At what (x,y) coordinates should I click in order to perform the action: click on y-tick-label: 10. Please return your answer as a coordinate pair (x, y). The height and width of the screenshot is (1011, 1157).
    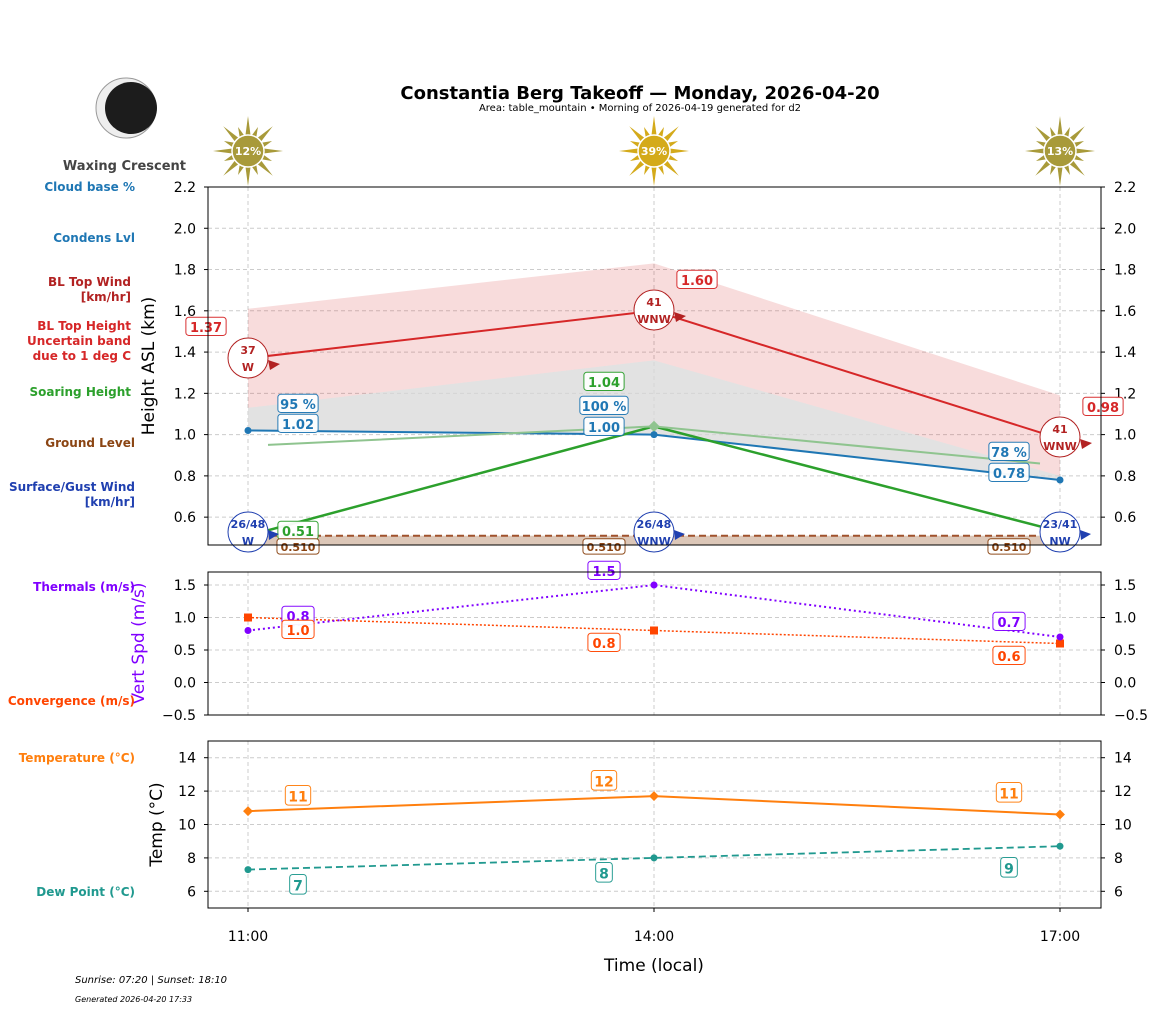
    Looking at the image, I should click on (187, 826).